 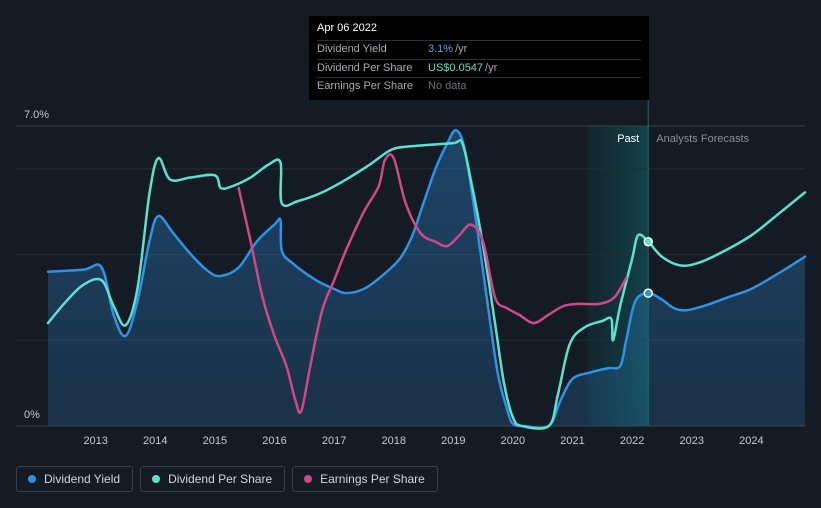 I want to click on legend-label: Earnings Per Share, so click(x=372, y=479).